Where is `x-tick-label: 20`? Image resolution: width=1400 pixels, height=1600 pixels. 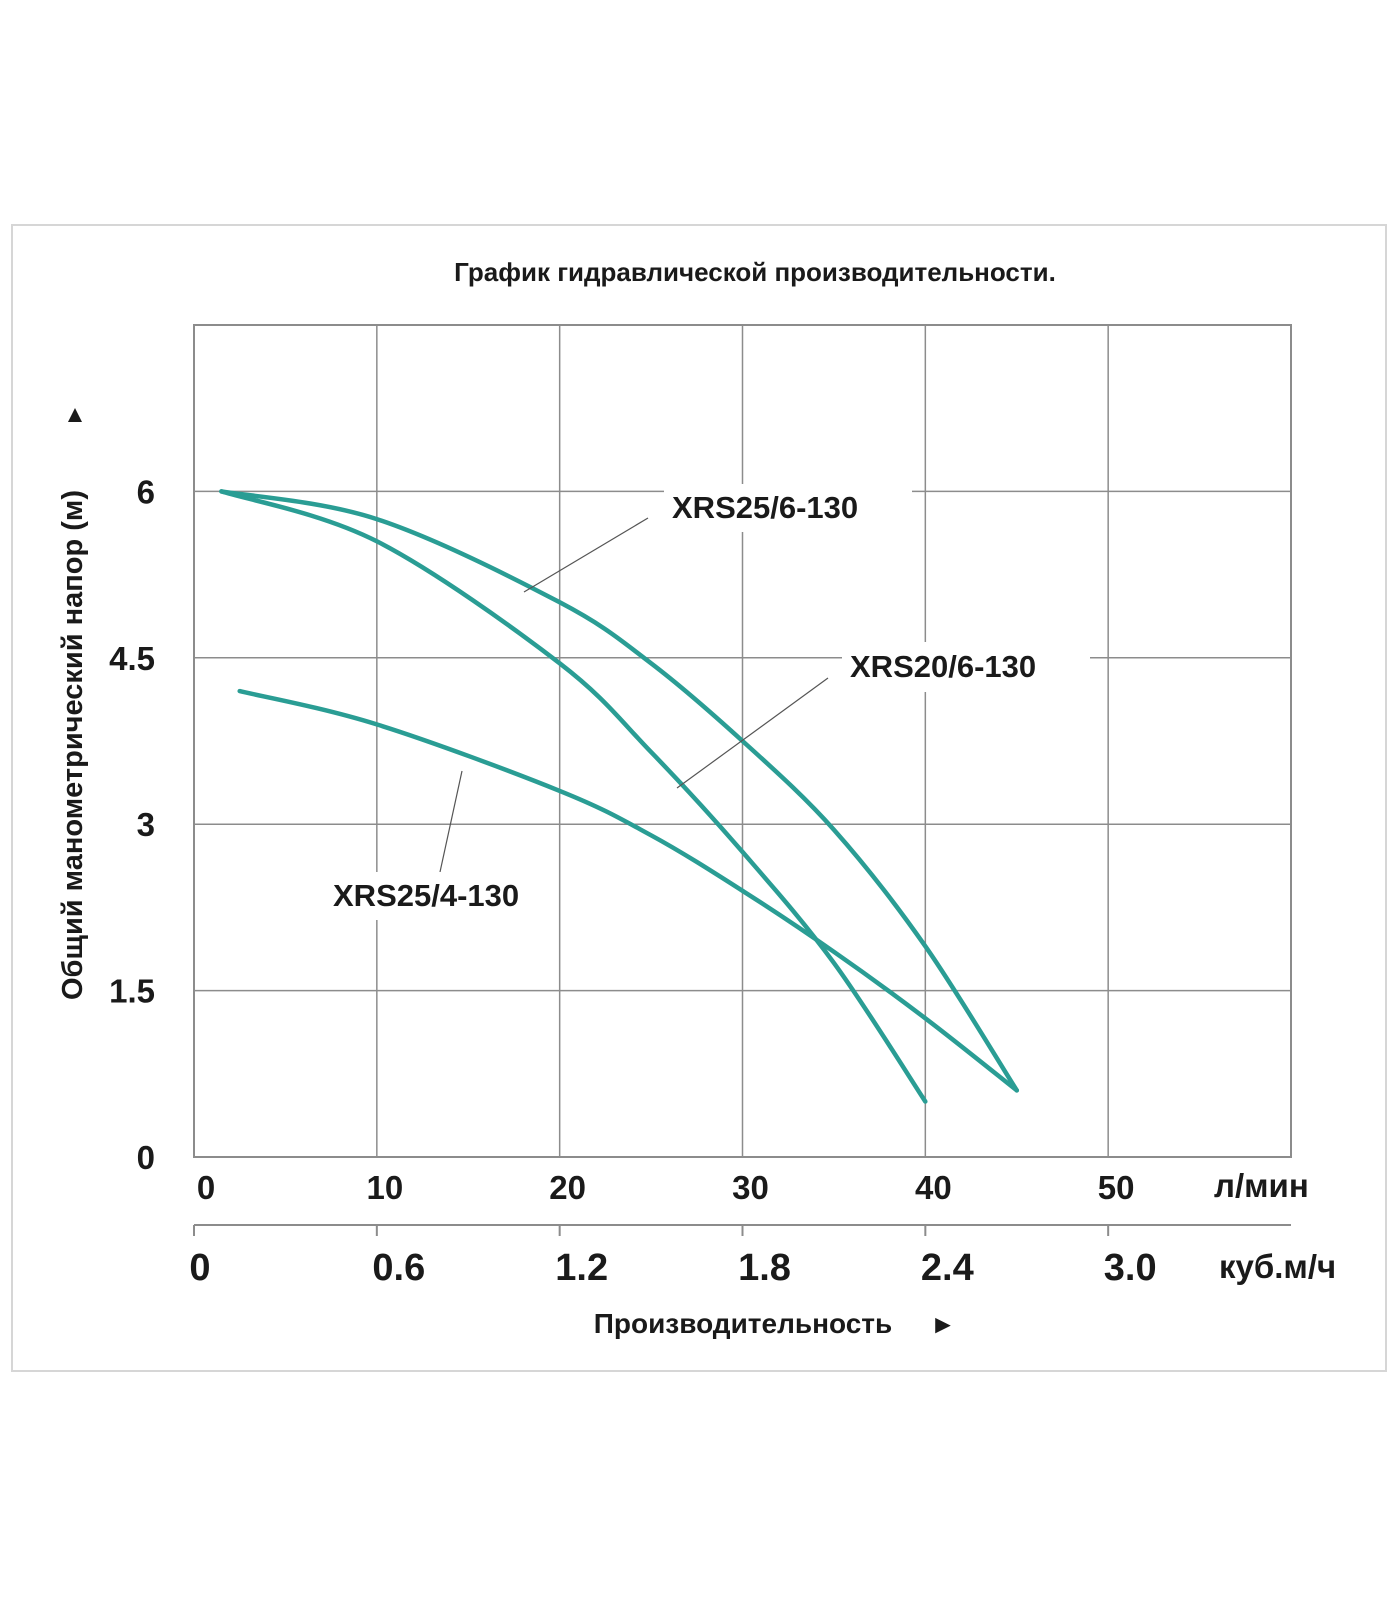 x-tick-label: 20 is located at coordinates (567, 1187).